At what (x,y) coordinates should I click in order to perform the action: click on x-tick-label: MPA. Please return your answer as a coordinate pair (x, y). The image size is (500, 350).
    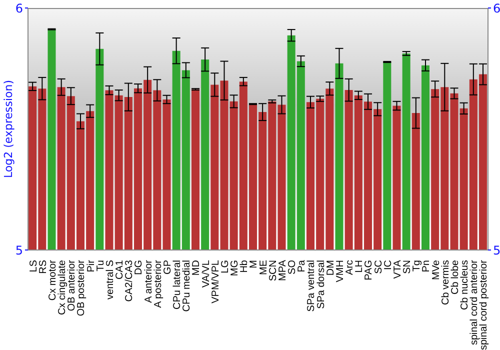
    Looking at the image, I should click on (282, 270).